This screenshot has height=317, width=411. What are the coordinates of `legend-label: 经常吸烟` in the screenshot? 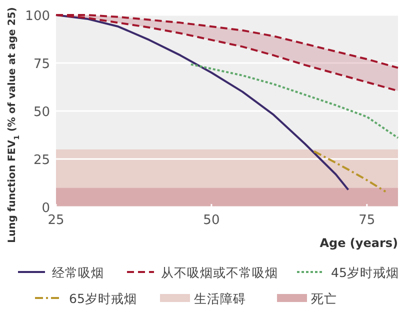 It's located at (78, 272).